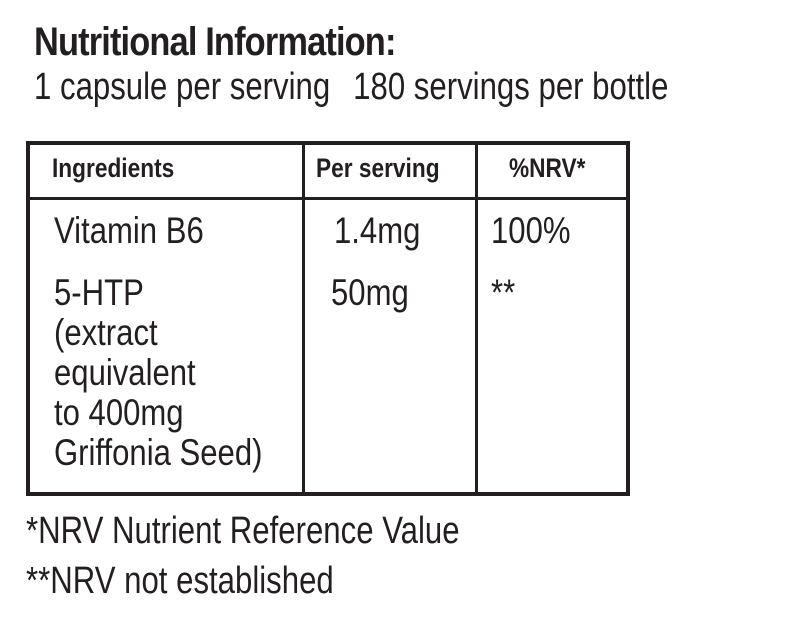 The width and height of the screenshot is (800, 624). I want to click on ingredient-line: (extract, so click(106, 332).